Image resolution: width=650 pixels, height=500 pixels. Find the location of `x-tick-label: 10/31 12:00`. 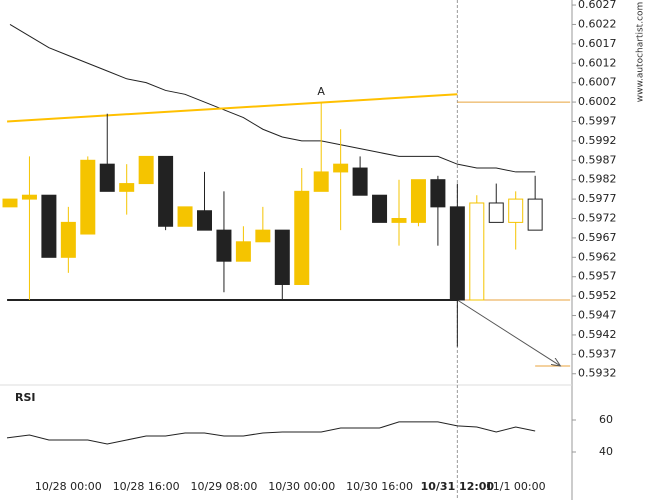

x-tick-label: 10/31 12:00 is located at coordinates (458, 486).